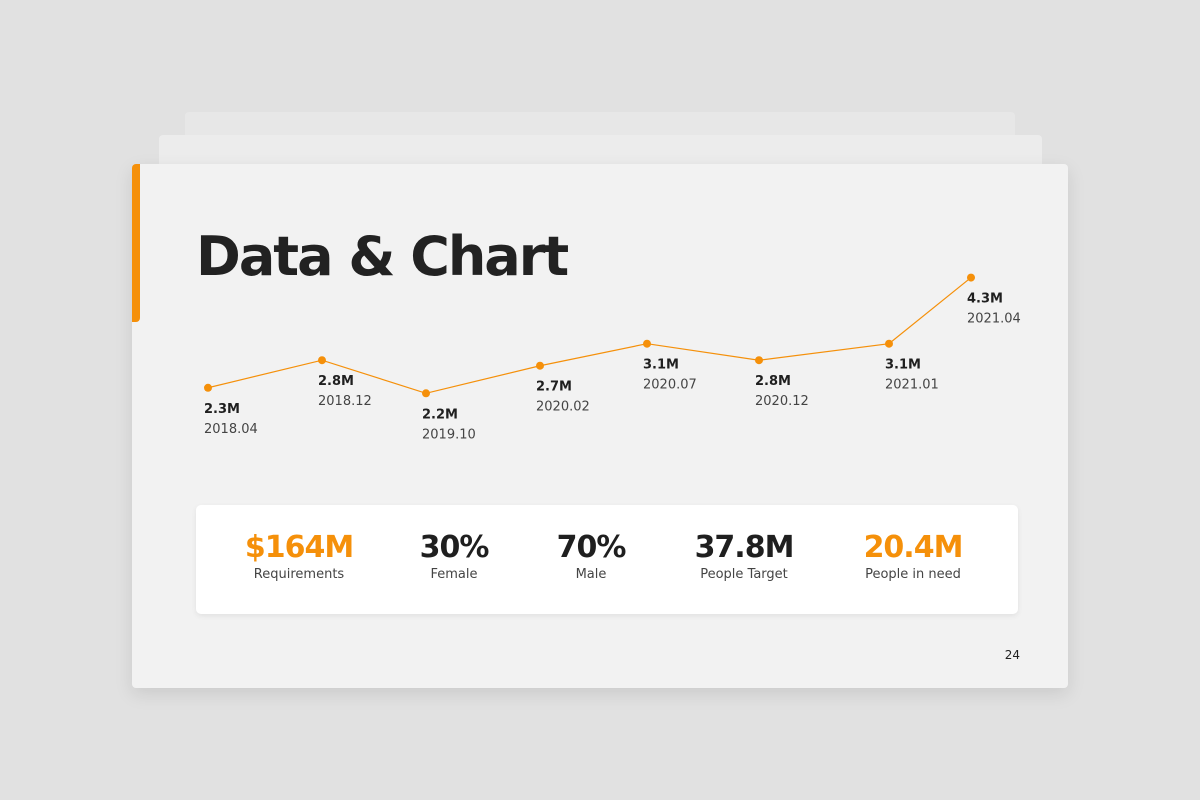  Describe the element at coordinates (782, 401) in the screenshot. I see `x-tick-label: 2020.12` at that location.